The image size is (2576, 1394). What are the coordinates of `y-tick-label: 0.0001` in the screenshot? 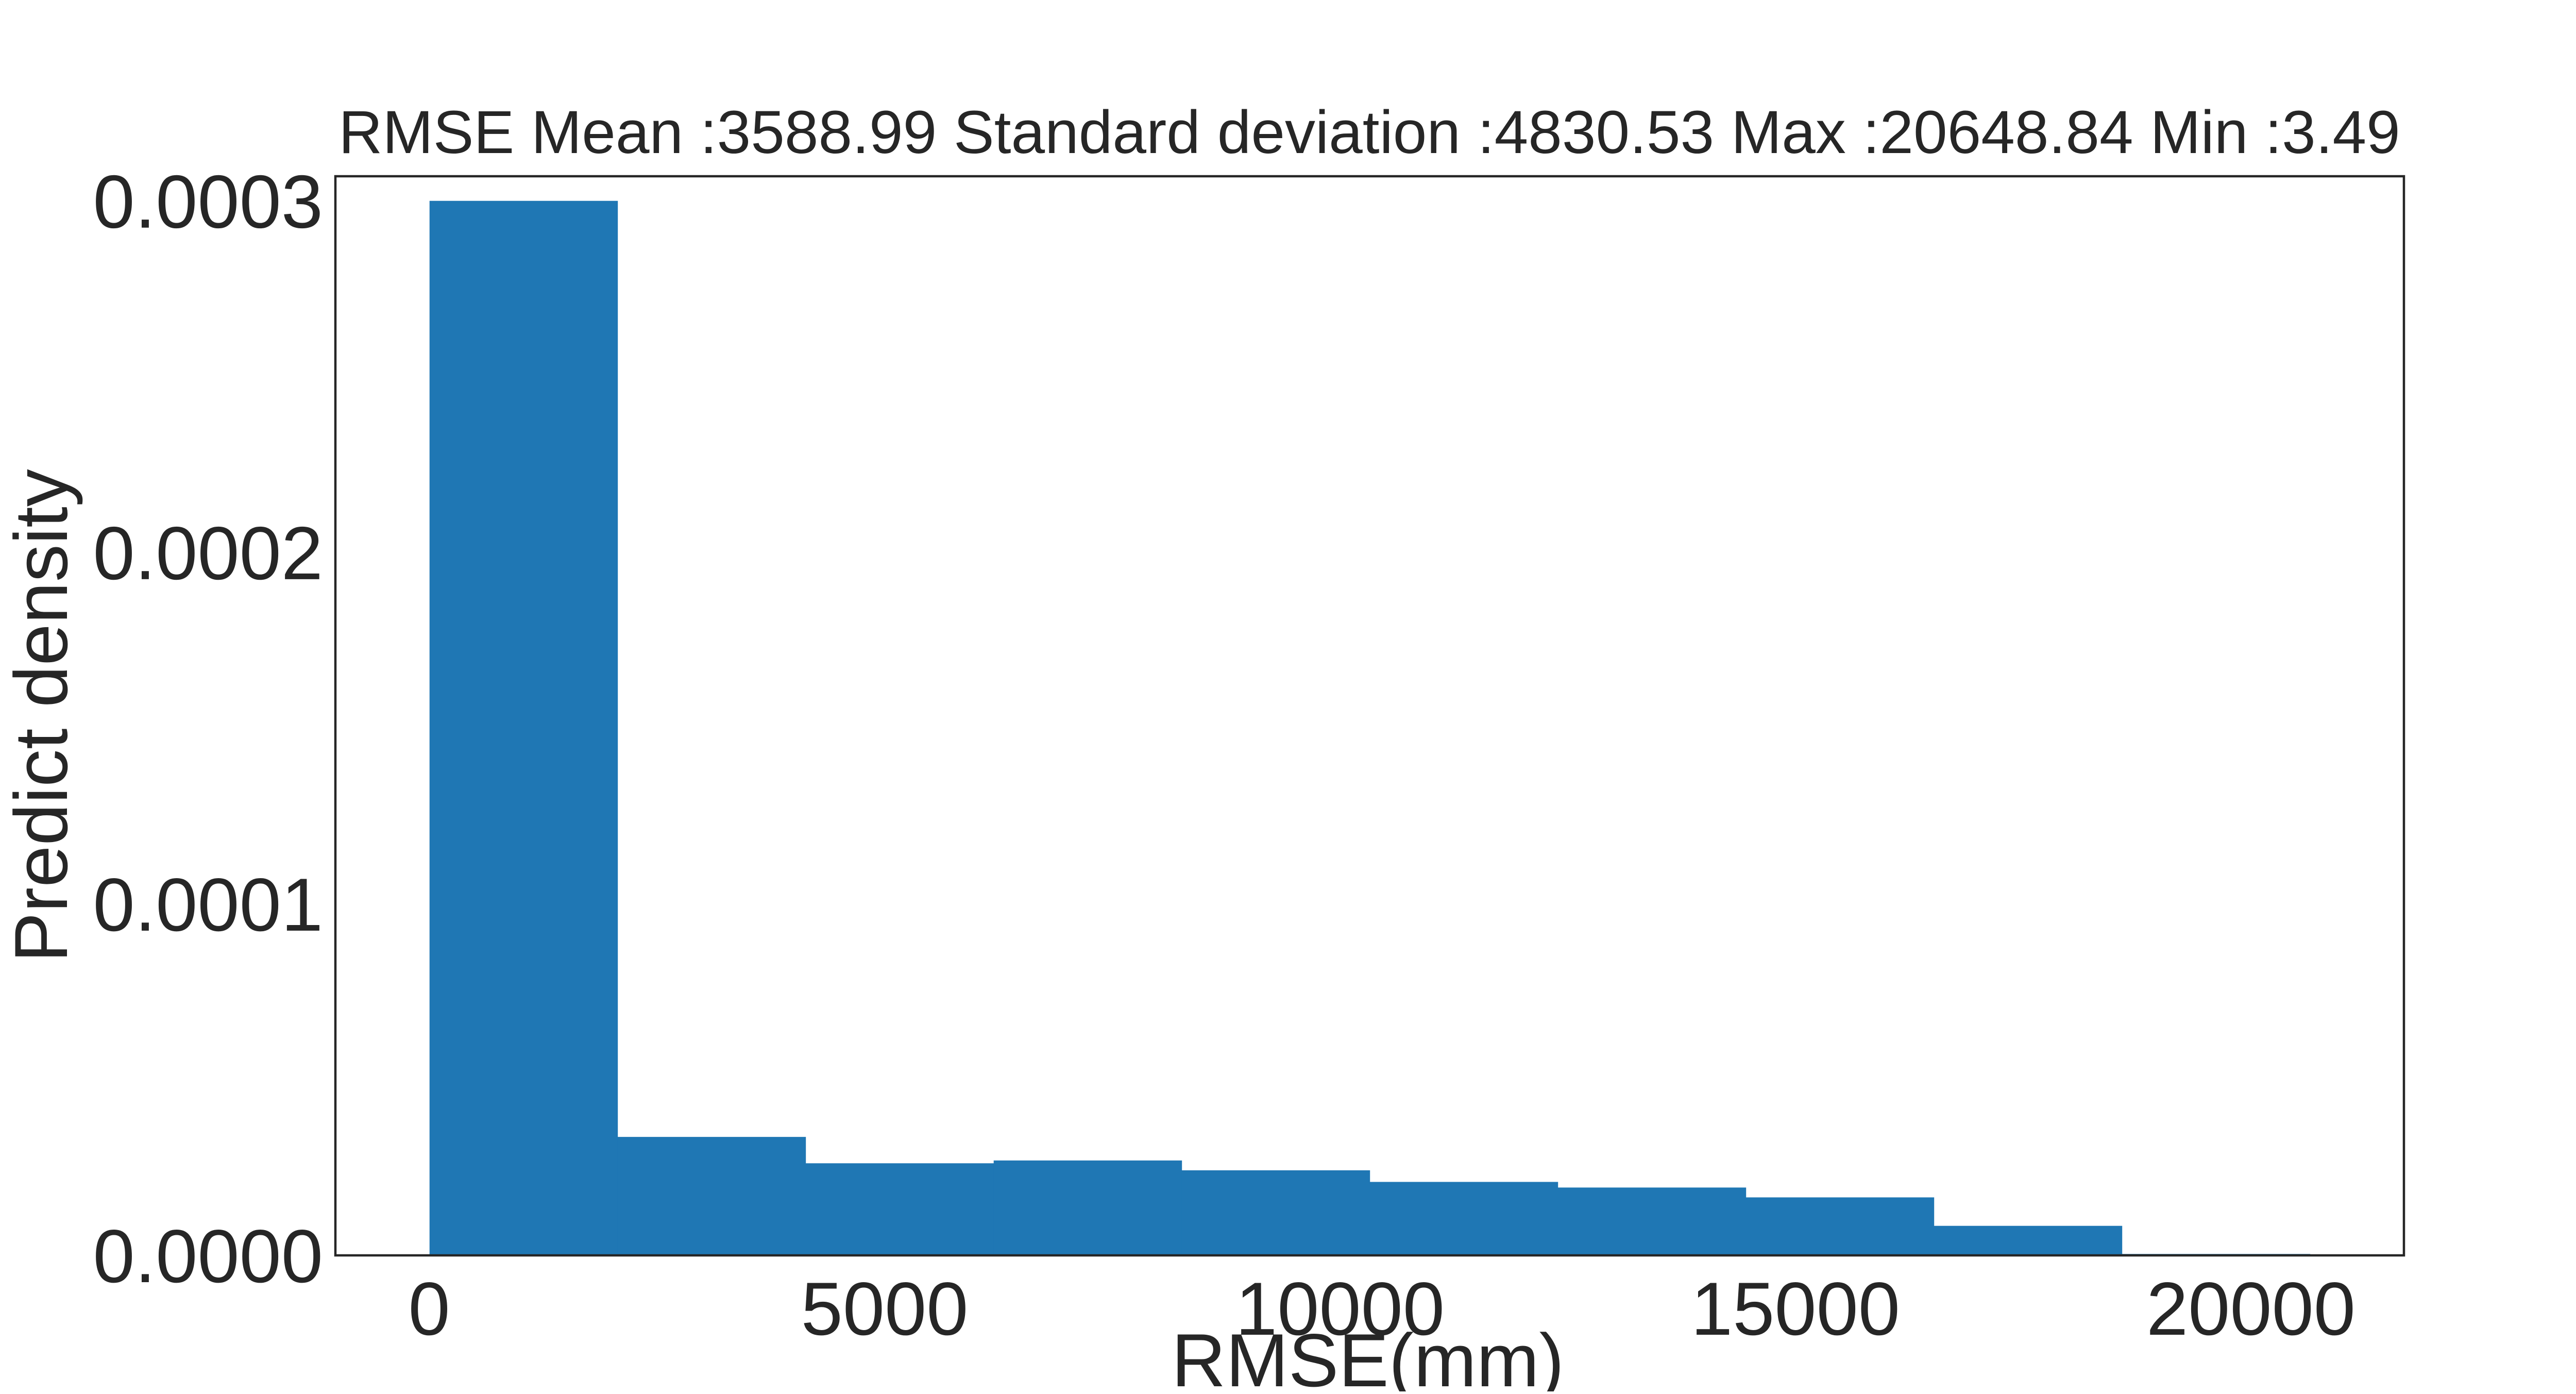 It's located at (208, 905).